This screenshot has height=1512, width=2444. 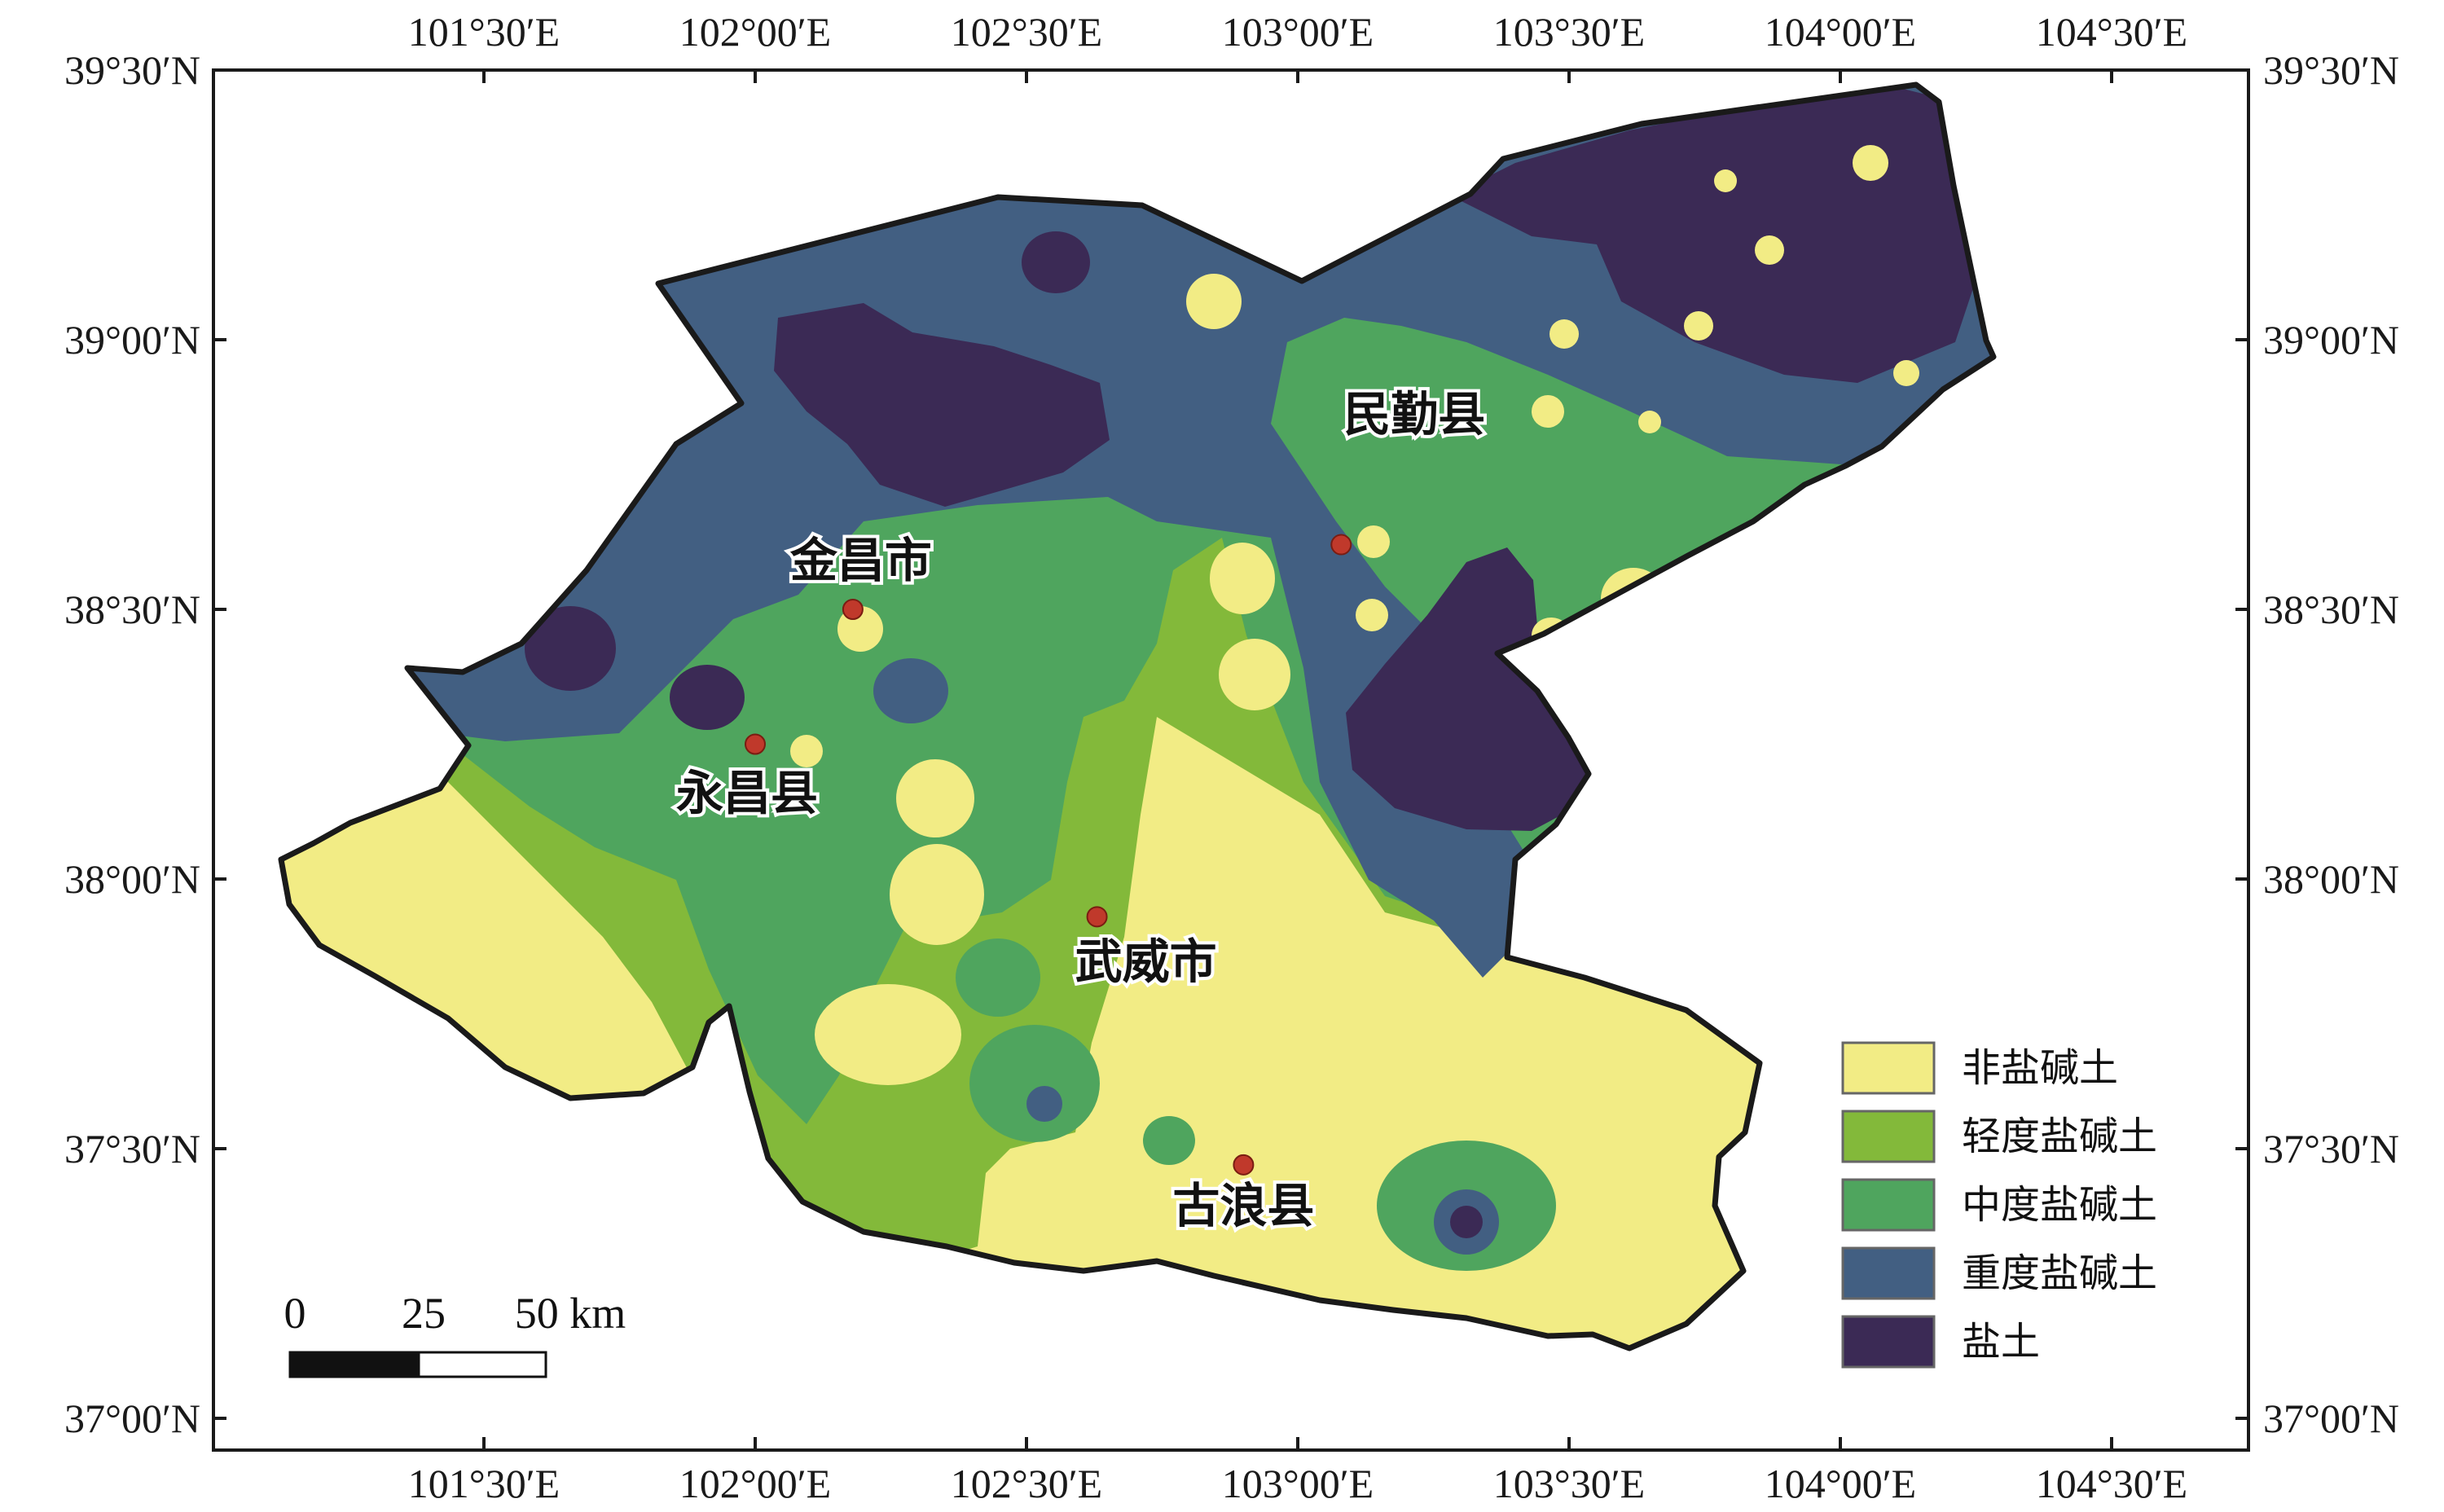 What do you see at coordinates (132, 70) in the screenshot?
I see `lat-label-left: 39°30′N` at bounding box center [132, 70].